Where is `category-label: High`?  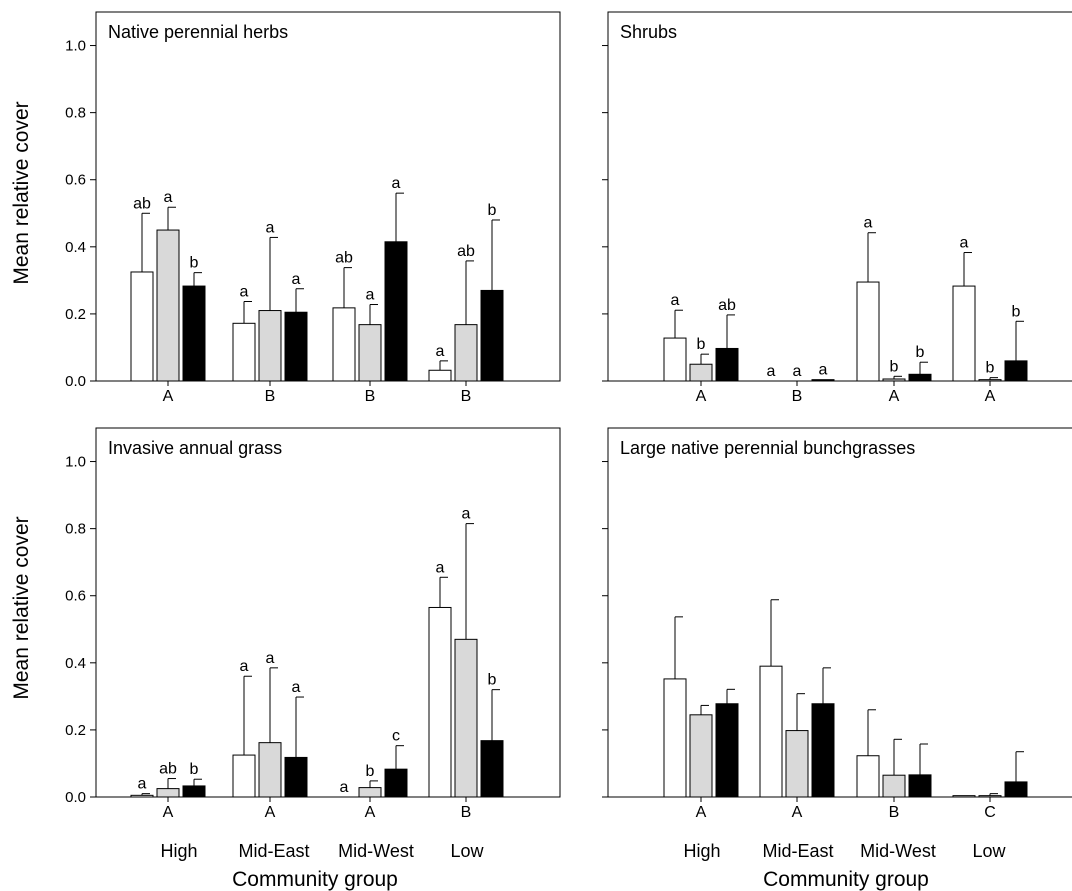
category-label: High is located at coordinates (701, 851).